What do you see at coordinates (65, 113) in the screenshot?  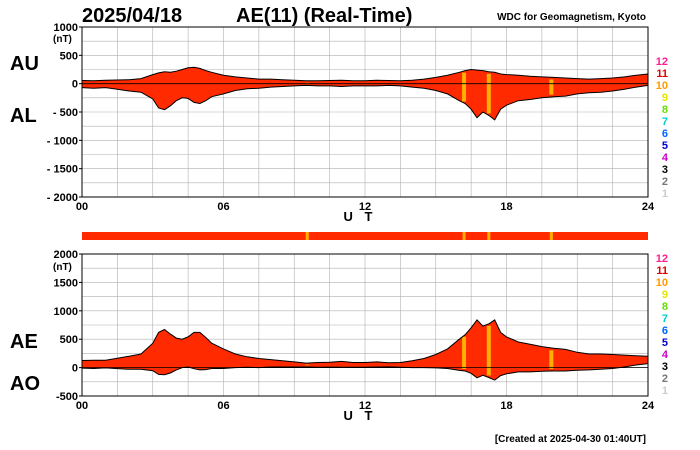 I see `y-tick-label: - 500` at bounding box center [65, 113].